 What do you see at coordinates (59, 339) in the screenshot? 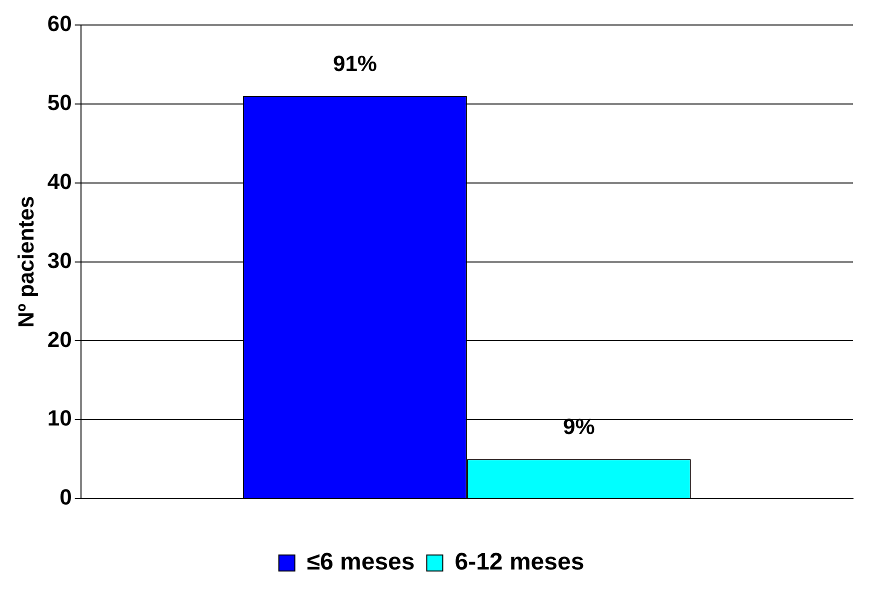
I see `y-tick-label: 20` at bounding box center [59, 339].